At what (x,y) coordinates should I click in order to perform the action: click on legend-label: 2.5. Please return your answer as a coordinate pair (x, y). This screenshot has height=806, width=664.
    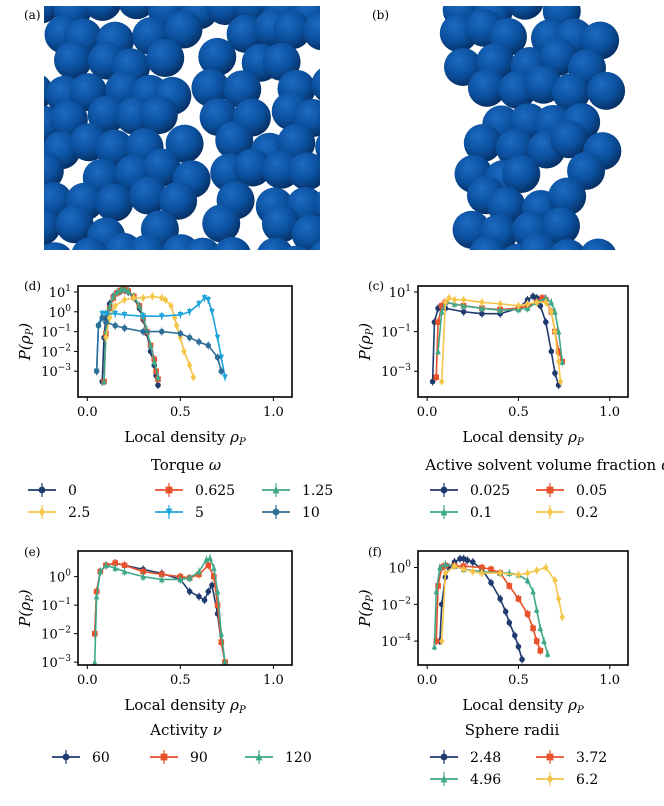
    Looking at the image, I should click on (79, 513).